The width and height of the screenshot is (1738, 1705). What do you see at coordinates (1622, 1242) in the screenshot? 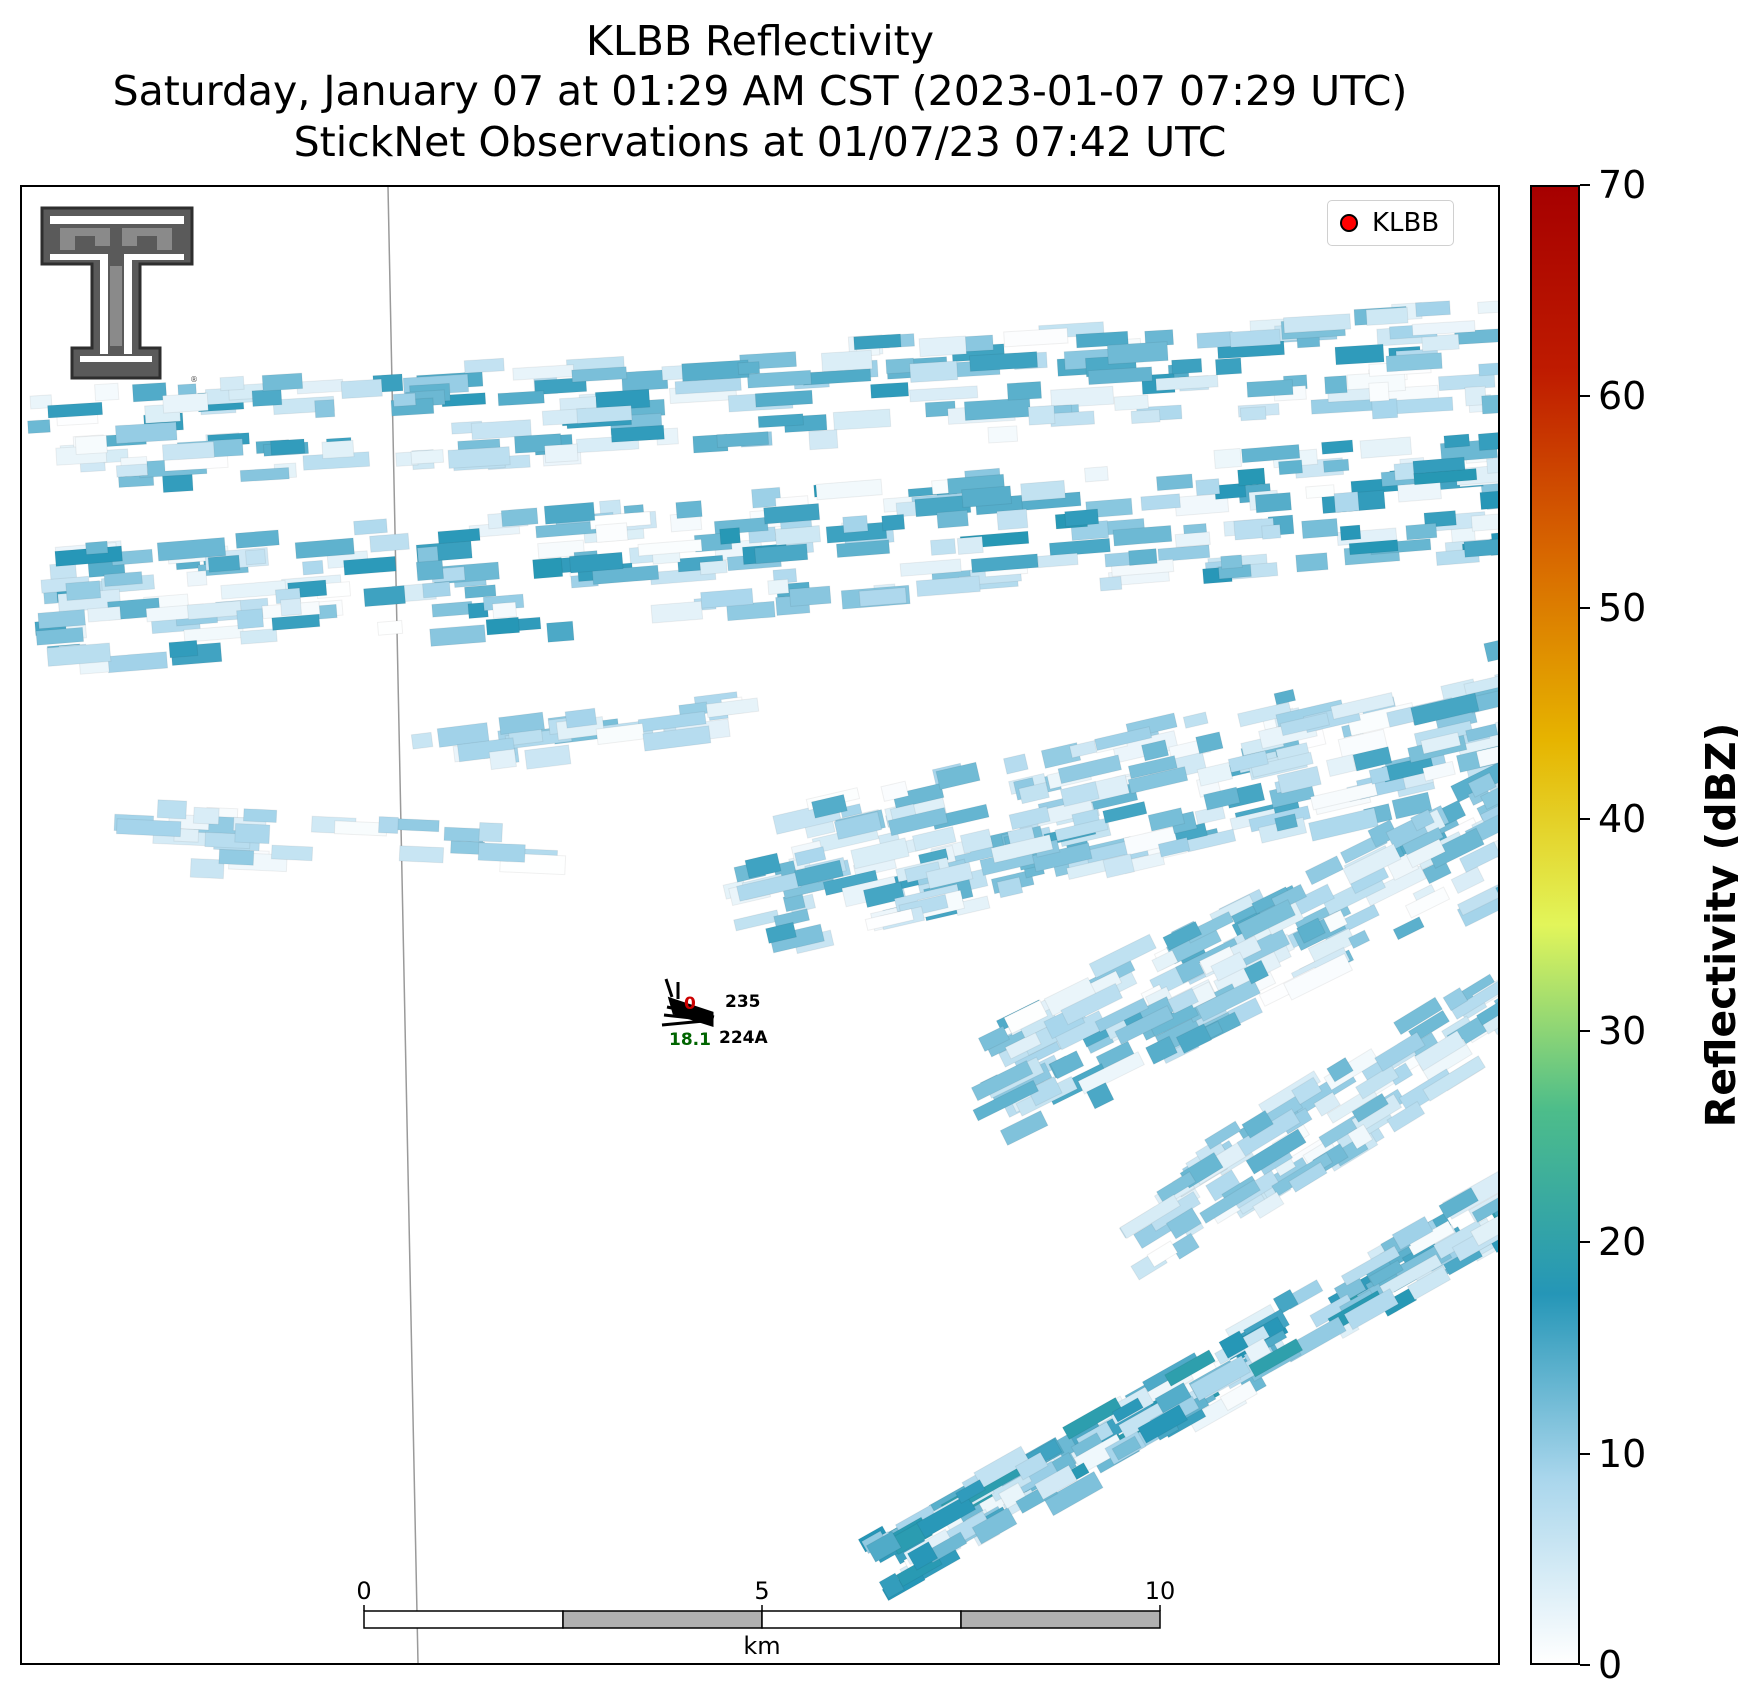
I see `colorbar-tick-label: 20` at bounding box center [1622, 1242].